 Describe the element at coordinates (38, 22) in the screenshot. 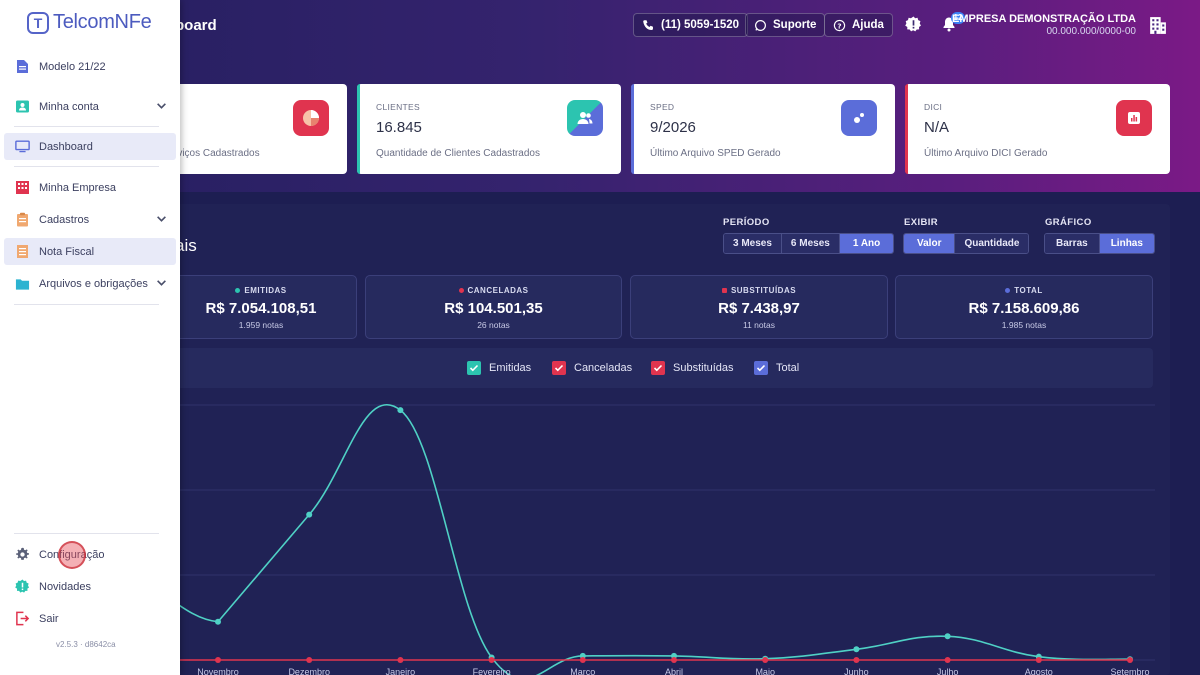

I see `logo-mark-icon: T` at that location.